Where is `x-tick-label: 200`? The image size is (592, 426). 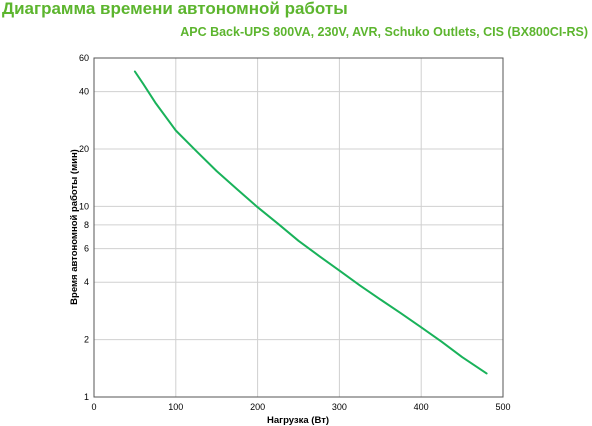
x-tick-label: 200 is located at coordinates (257, 407).